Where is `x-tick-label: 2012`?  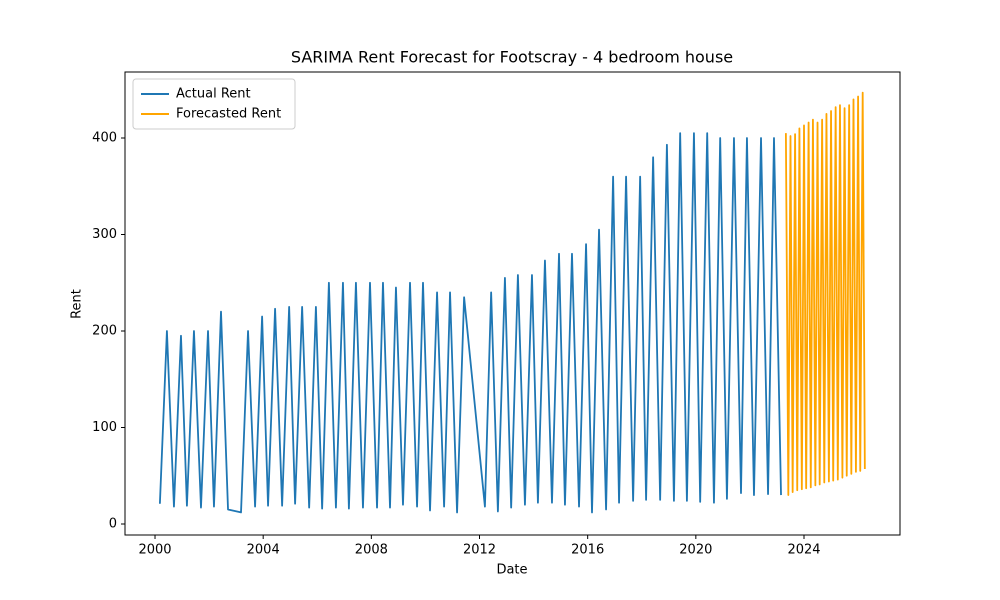
x-tick-label: 2012 is located at coordinates (479, 550).